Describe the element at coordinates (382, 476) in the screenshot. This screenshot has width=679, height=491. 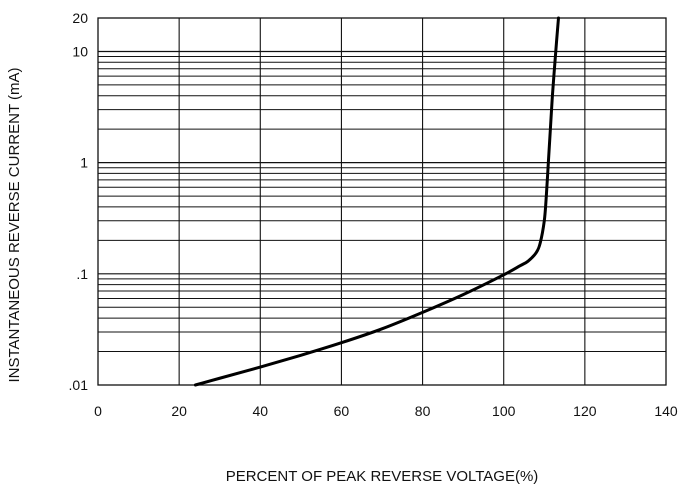
I see `x-axis-title: PERCENT OF PEAK REVERSE VOLTAGE(%)` at that location.